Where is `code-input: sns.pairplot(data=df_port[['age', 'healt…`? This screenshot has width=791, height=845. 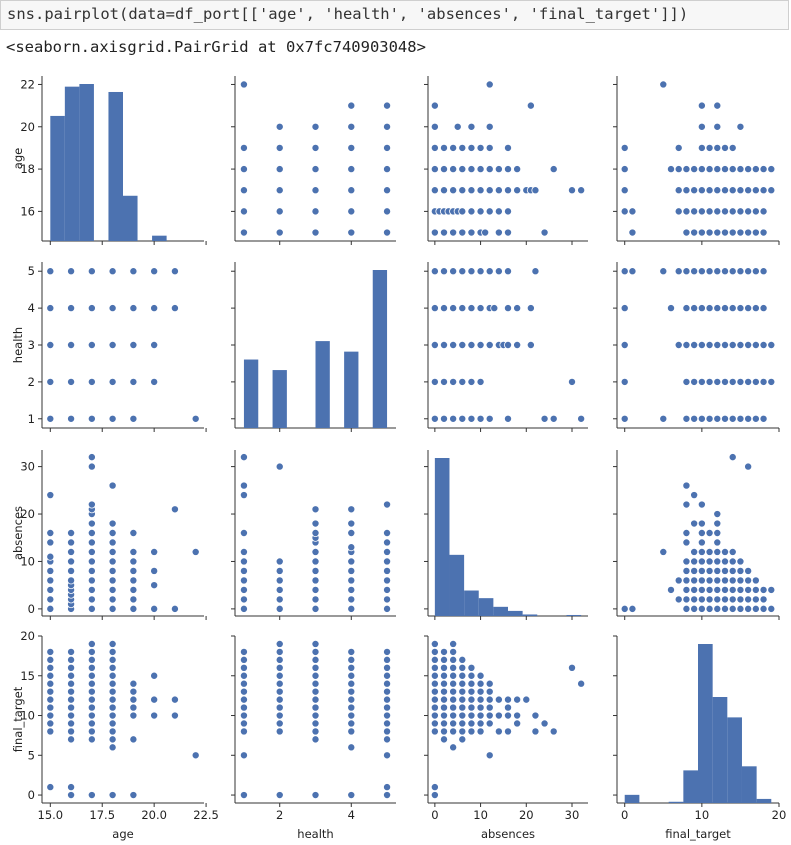 code-input: sns.pairplot(data=df_port[['age', 'healt… is located at coordinates (348, 14).